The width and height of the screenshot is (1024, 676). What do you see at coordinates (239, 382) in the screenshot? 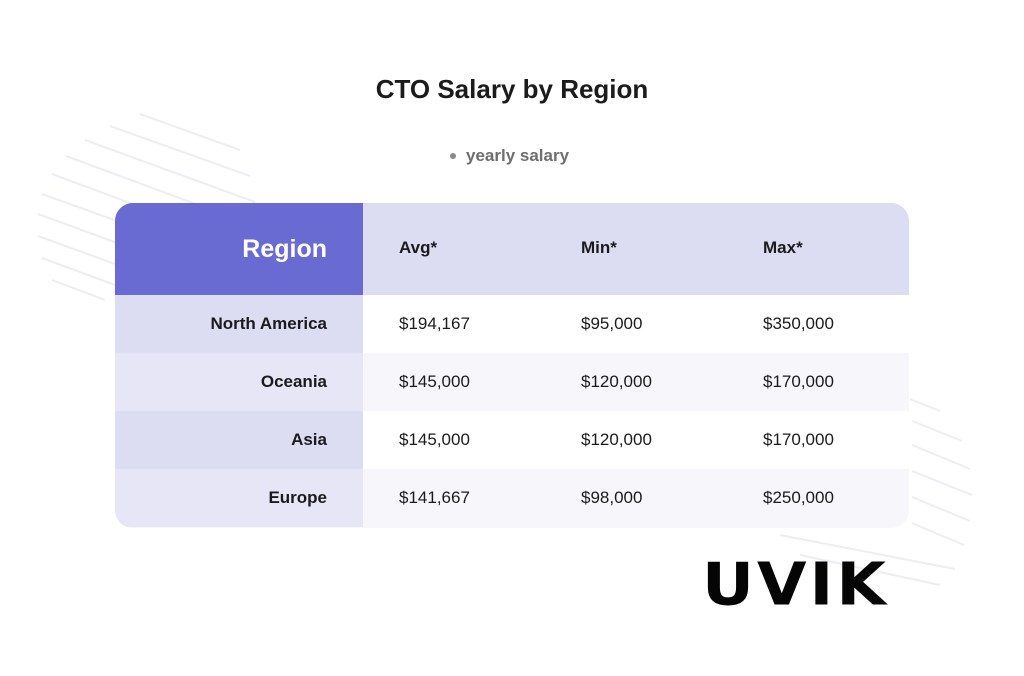
I see `region-cell: Oceania` at bounding box center [239, 382].